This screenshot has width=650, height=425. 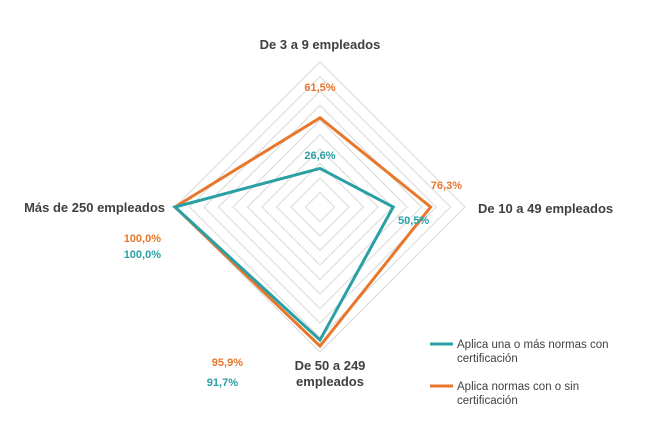 I want to click on category-label: De 3 a 9 empleados, so click(x=320, y=44).